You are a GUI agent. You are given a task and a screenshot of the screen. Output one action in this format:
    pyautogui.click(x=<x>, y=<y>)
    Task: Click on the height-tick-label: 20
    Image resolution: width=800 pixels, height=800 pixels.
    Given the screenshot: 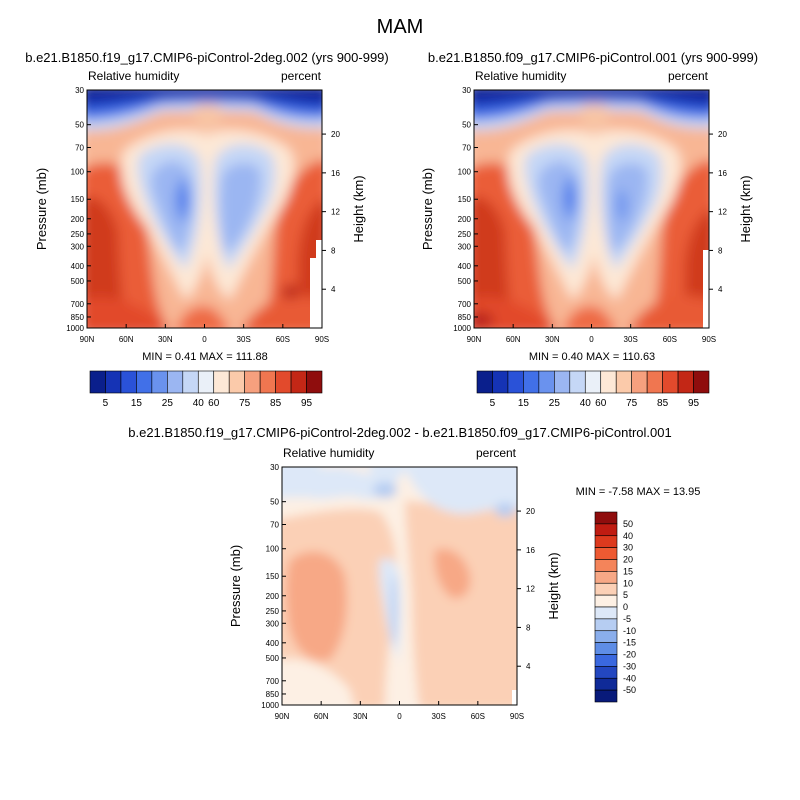 What is the action you would take?
    pyautogui.click(x=722, y=134)
    